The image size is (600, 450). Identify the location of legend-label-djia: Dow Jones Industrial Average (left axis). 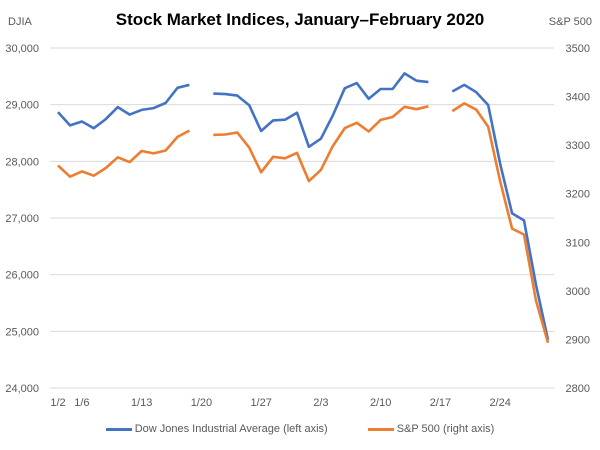
(231, 429).